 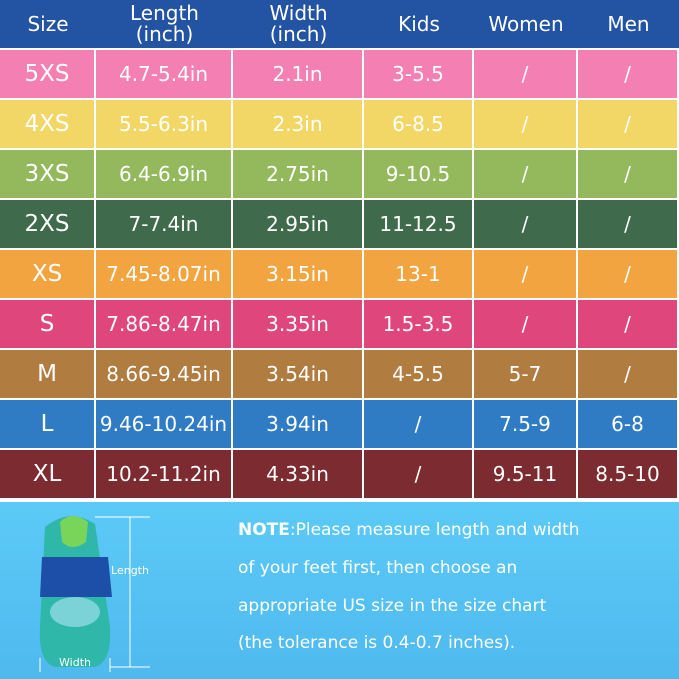 I want to click on length-label: Length, so click(x=130, y=570).